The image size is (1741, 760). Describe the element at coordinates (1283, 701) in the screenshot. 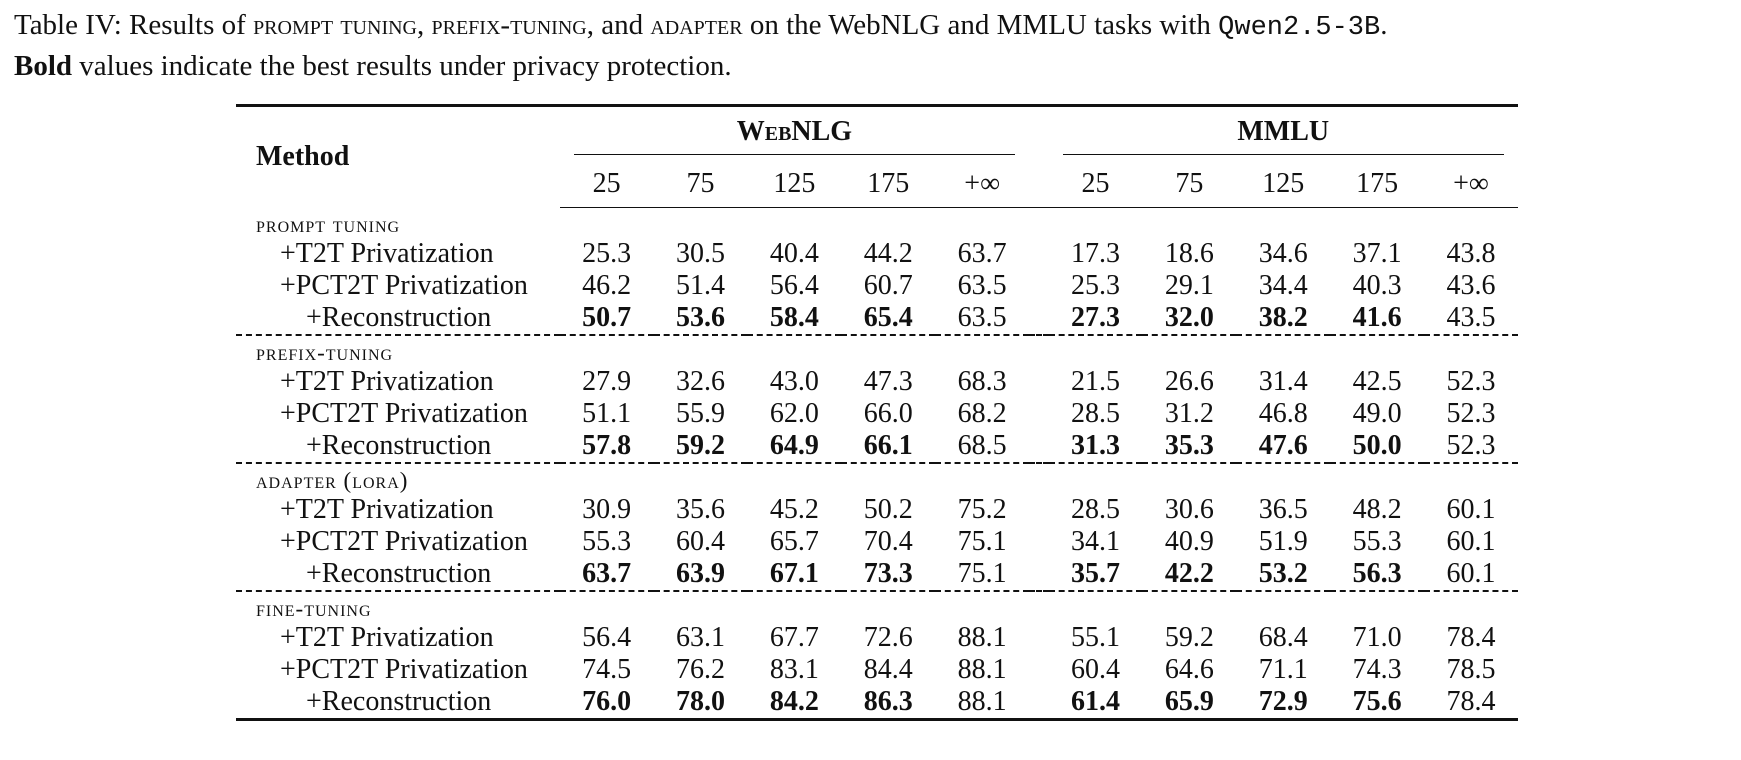

I see `mmlu-value-cell: 72.9` at that location.